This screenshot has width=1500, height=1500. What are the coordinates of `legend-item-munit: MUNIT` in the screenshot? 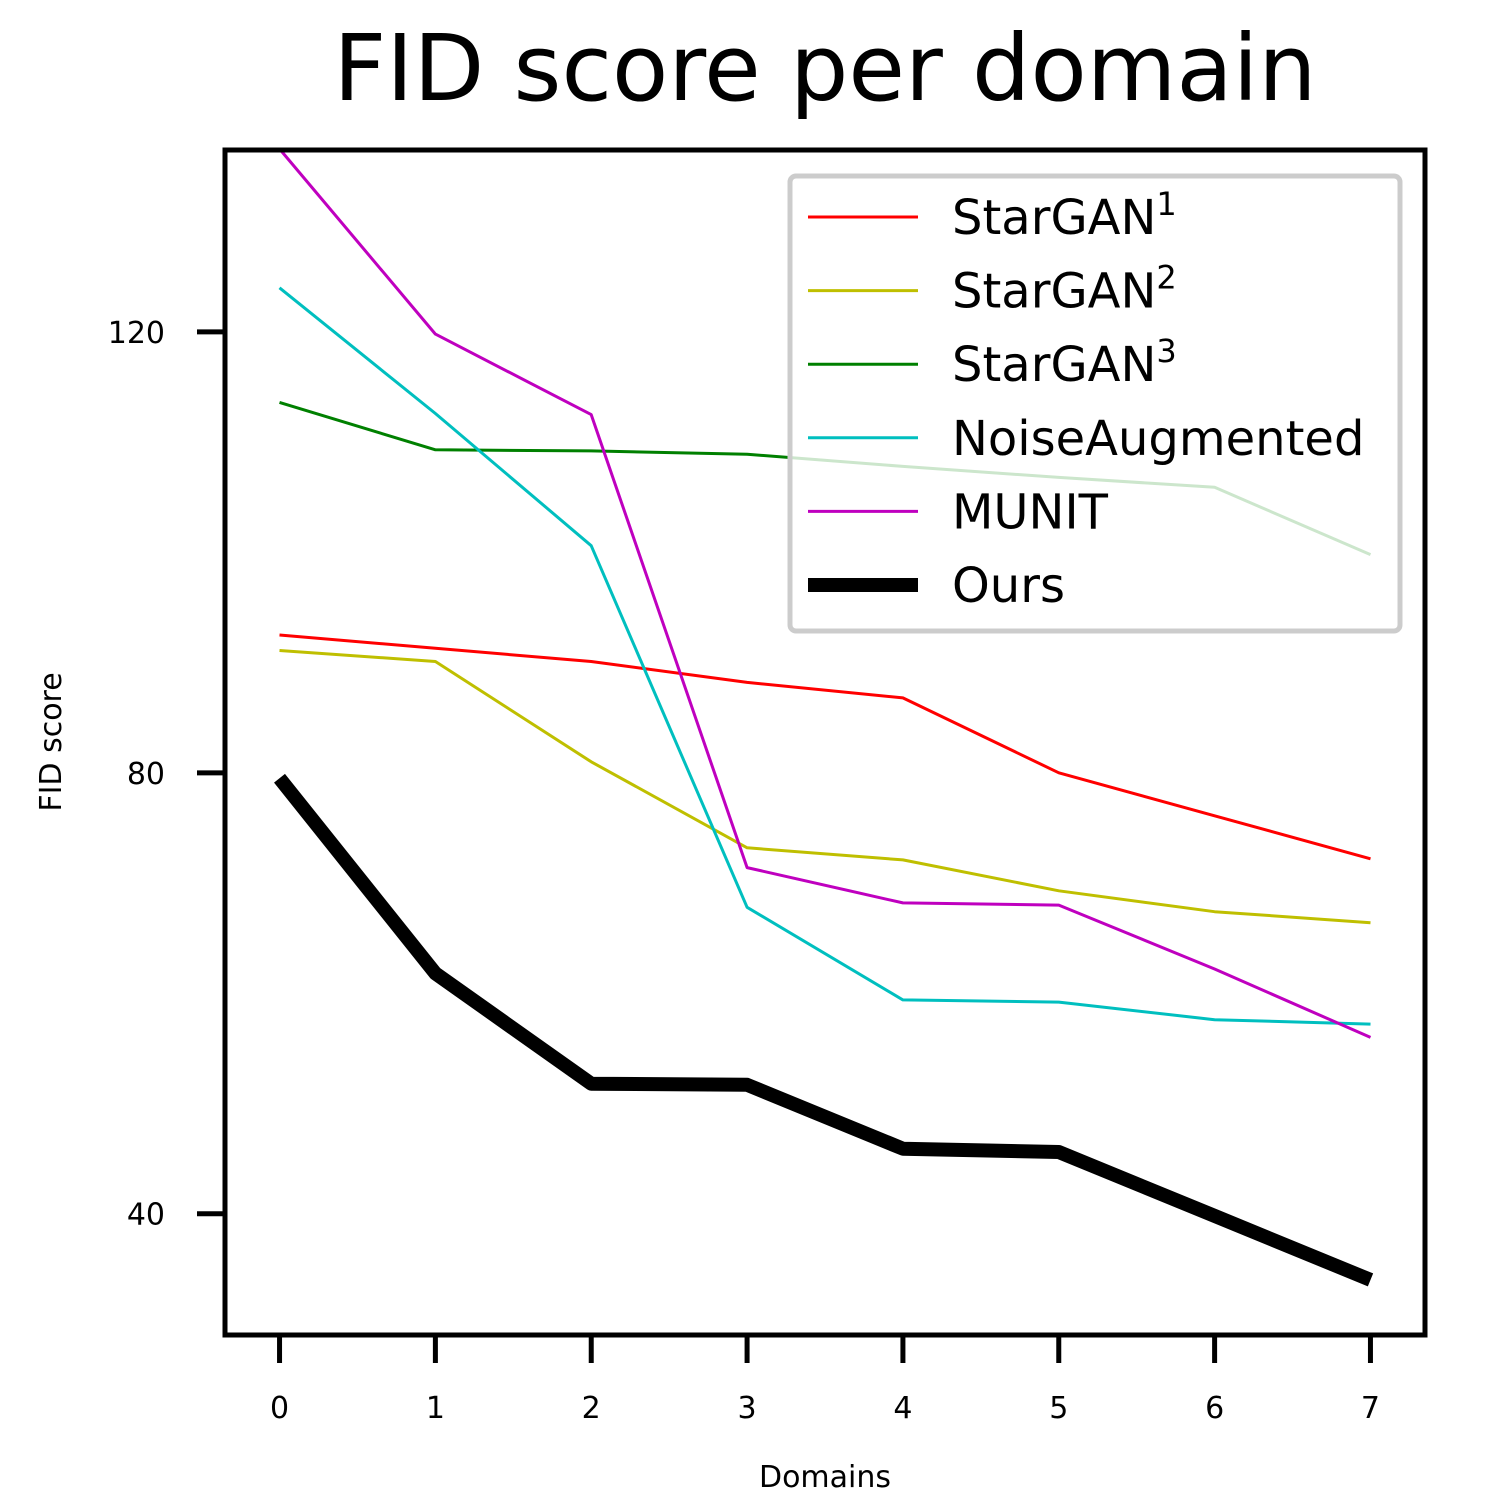 It's located at (958, 512).